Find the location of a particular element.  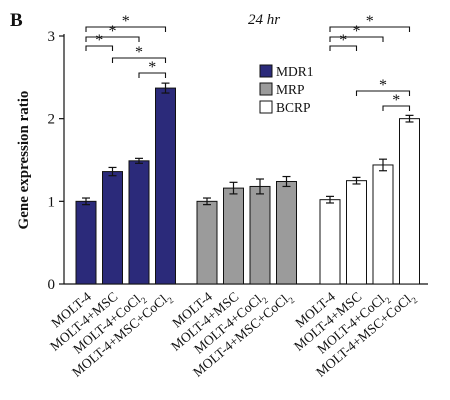

legend-item-mrp: MRP is located at coordinates (282, 89).